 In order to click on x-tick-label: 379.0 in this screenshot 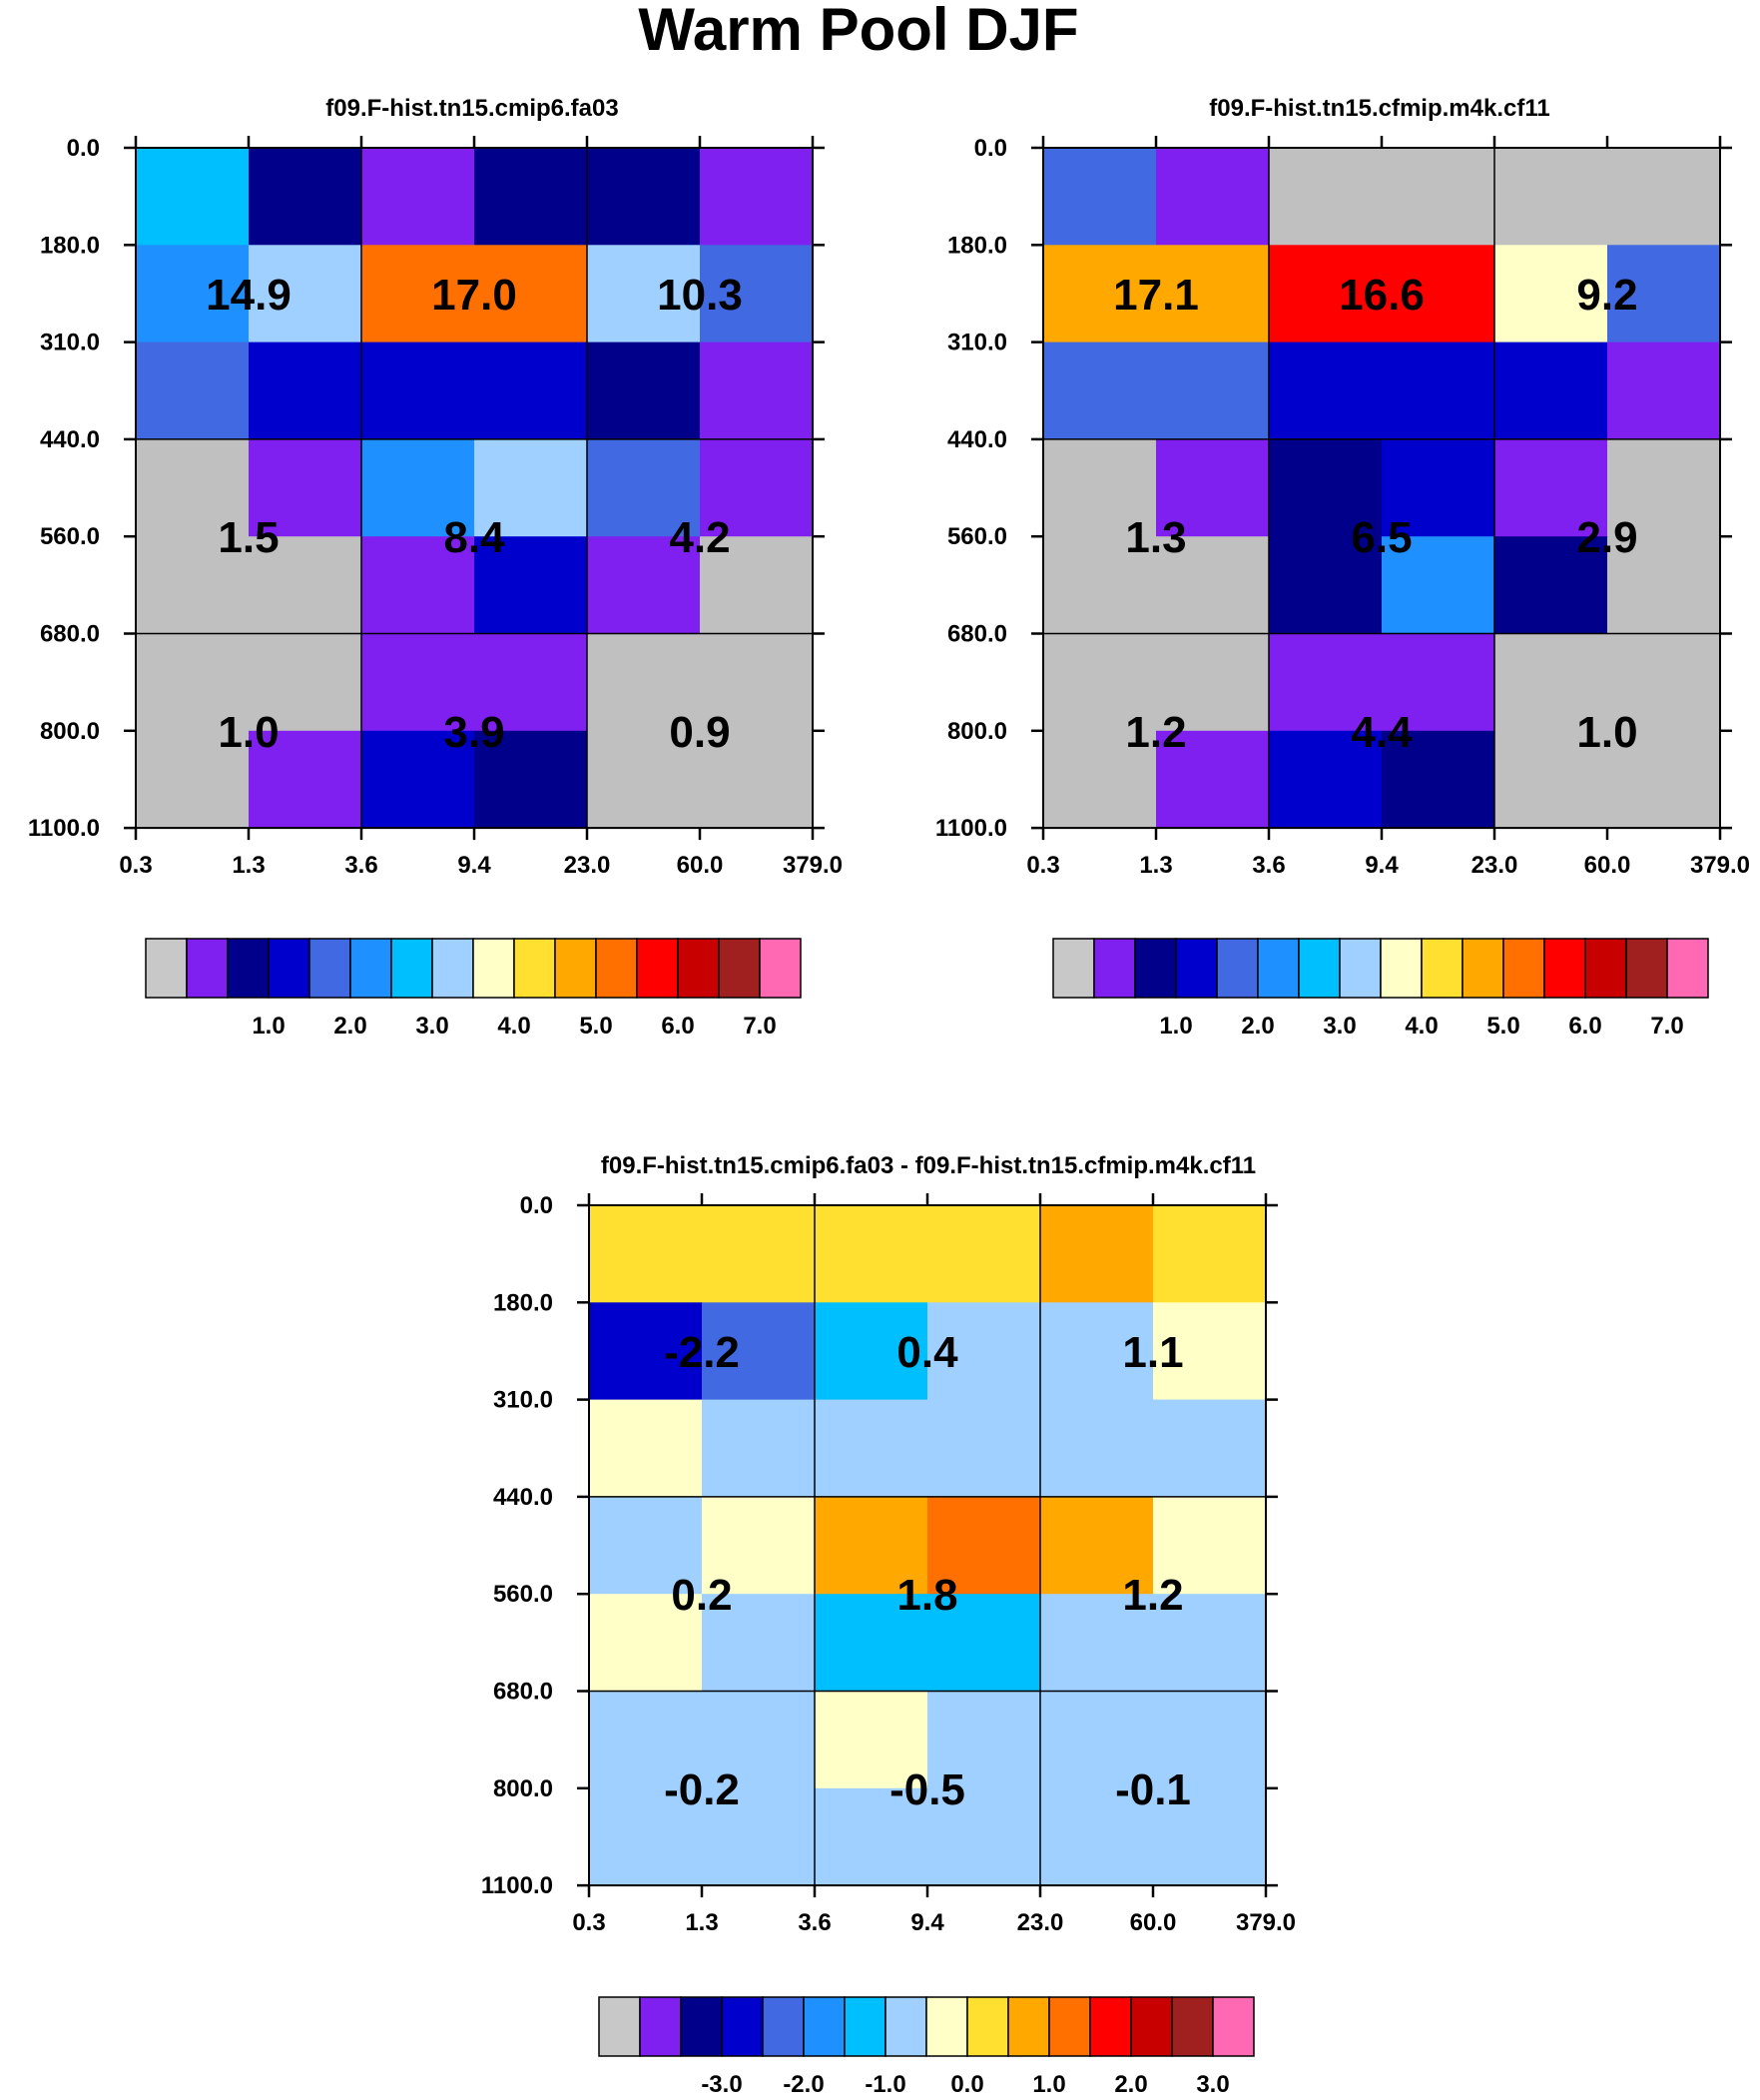, I will do `click(813, 865)`.